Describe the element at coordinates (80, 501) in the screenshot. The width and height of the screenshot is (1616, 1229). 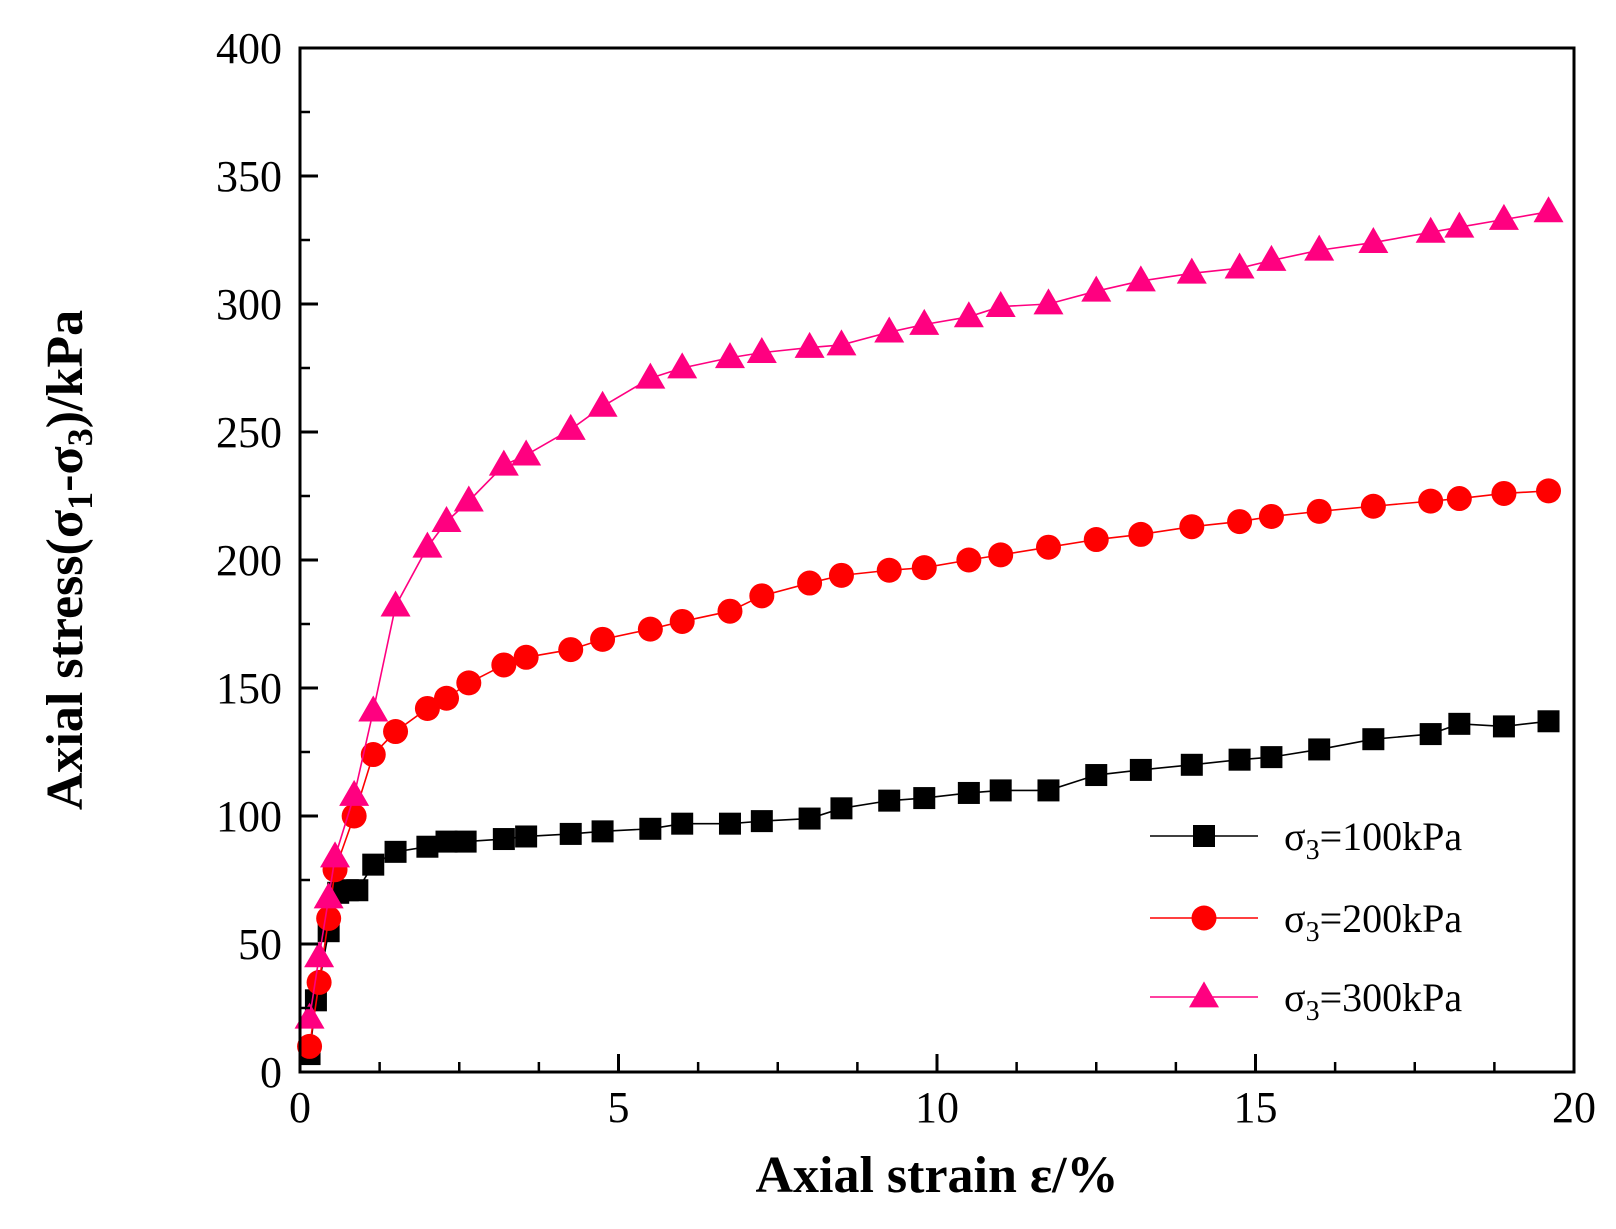
I see `y-axis-title-sub1: 1` at that location.